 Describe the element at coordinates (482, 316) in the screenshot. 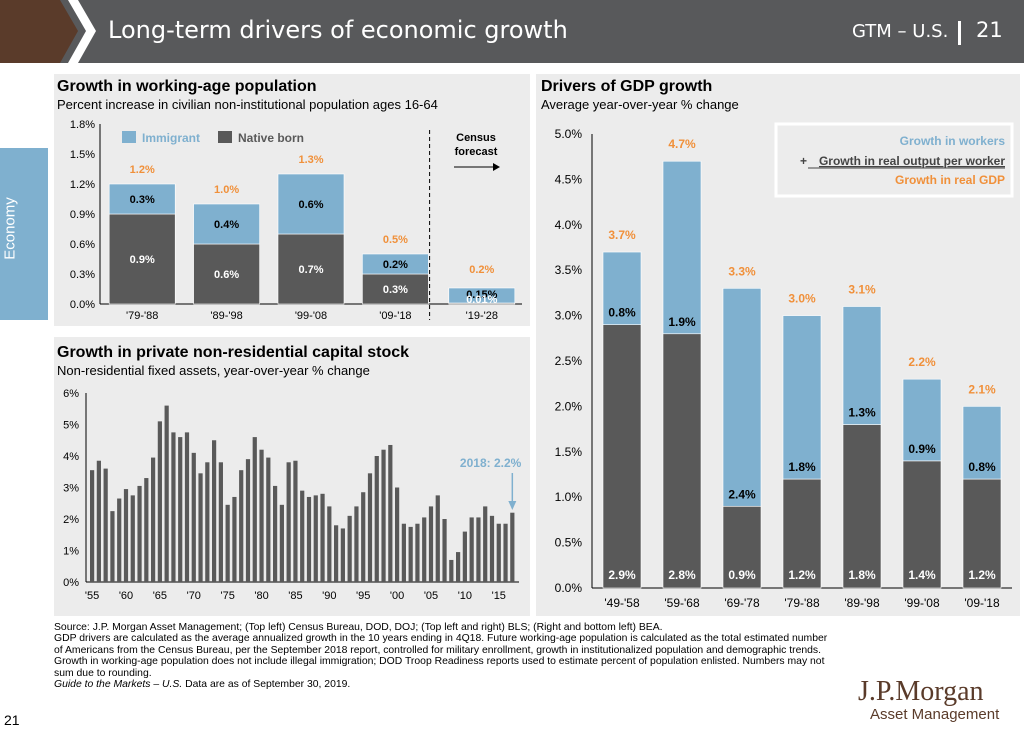

I see `x-tick-label: '19-'28` at that location.